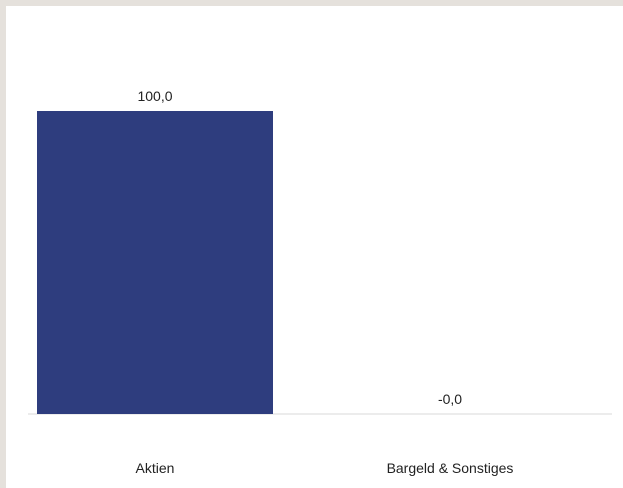  Describe the element at coordinates (154, 96) in the screenshot. I see `bar-value-label-0: 100,0` at that location.